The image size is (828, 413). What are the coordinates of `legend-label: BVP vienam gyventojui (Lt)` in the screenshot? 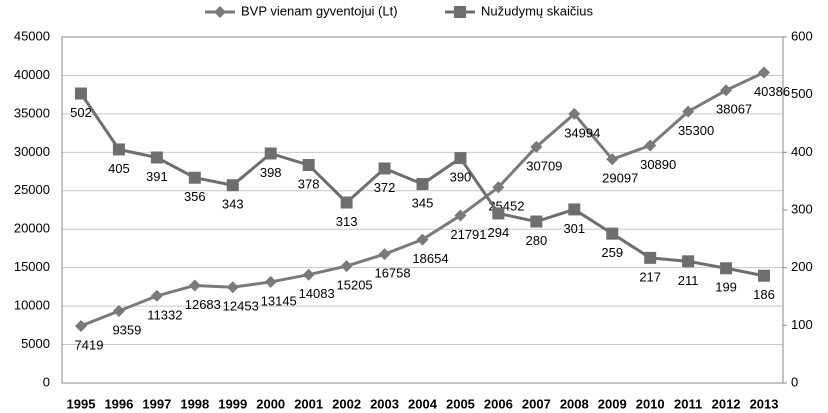 It's located at (319, 10).